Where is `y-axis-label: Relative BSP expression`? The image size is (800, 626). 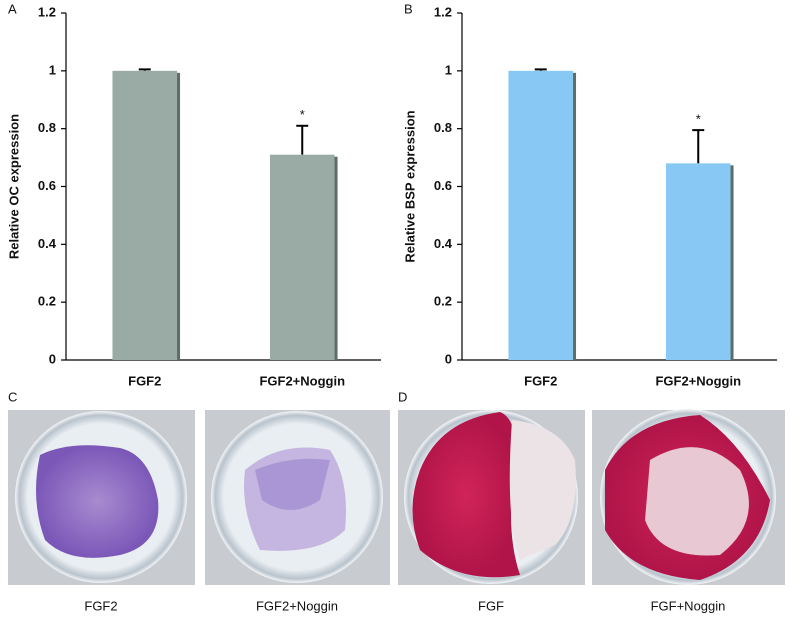
y-axis-label: Relative BSP expression is located at coordinates (409, 186).